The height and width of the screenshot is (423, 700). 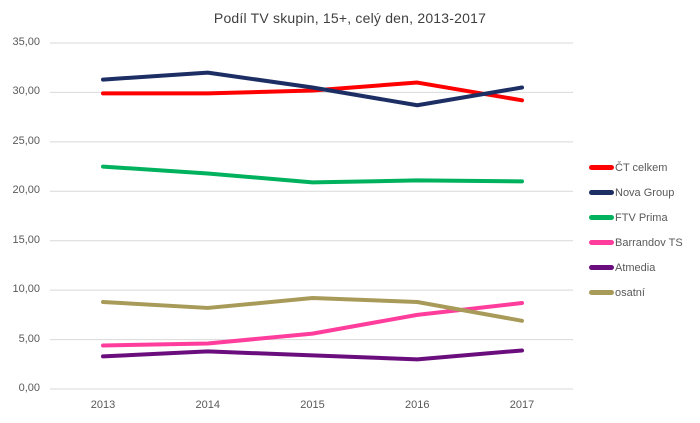 What do you see at coordinates (312, 405) in the screenshot?
I see `x-tick-label: 2015` at bounding box center [312, 405].